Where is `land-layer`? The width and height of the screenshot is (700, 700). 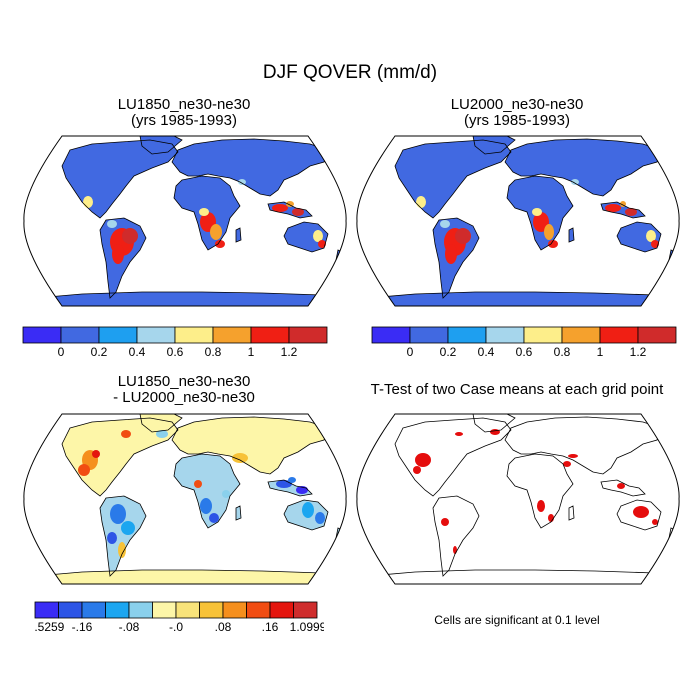 land-layer is located at coordinates (522, 499).